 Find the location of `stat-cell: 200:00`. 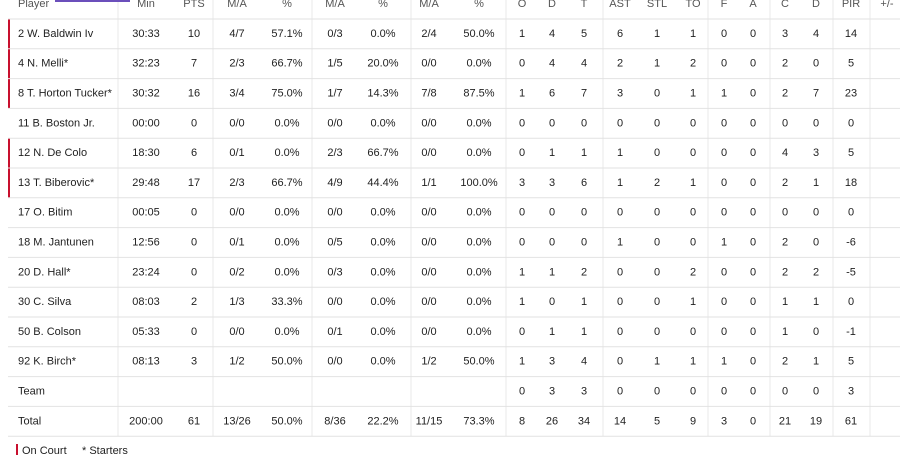

stat-cell: 200:00 is located at coordinates (146, 421).